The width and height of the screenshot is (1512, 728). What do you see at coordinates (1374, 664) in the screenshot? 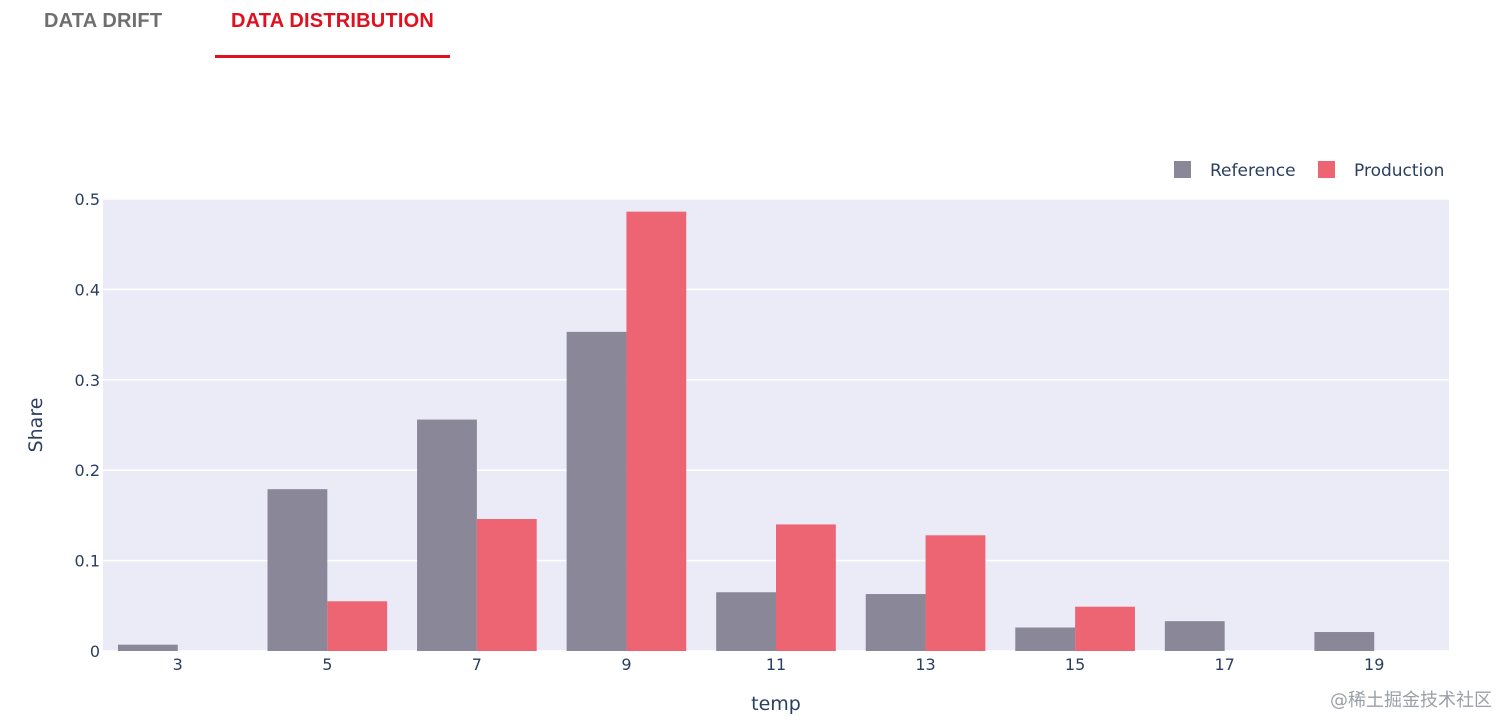
I see `x-tick-label: 19` at bounding box center [1374, 664].